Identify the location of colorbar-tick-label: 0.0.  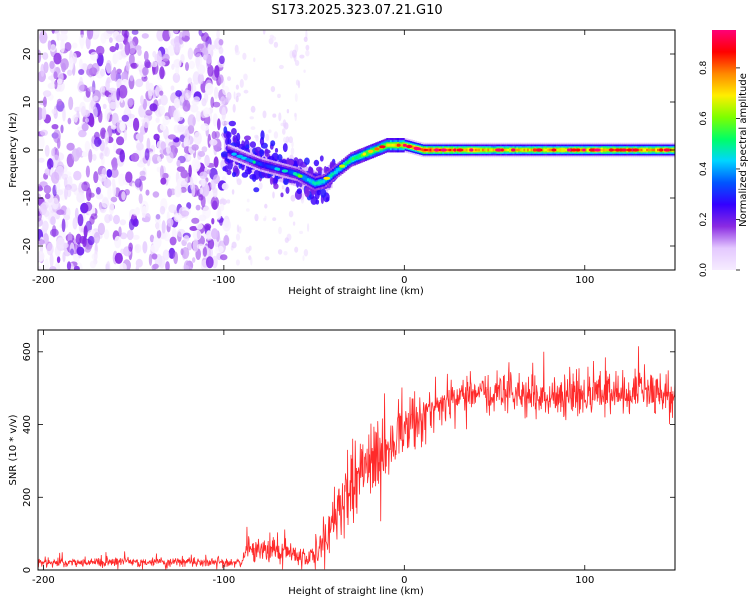
(704, 270).